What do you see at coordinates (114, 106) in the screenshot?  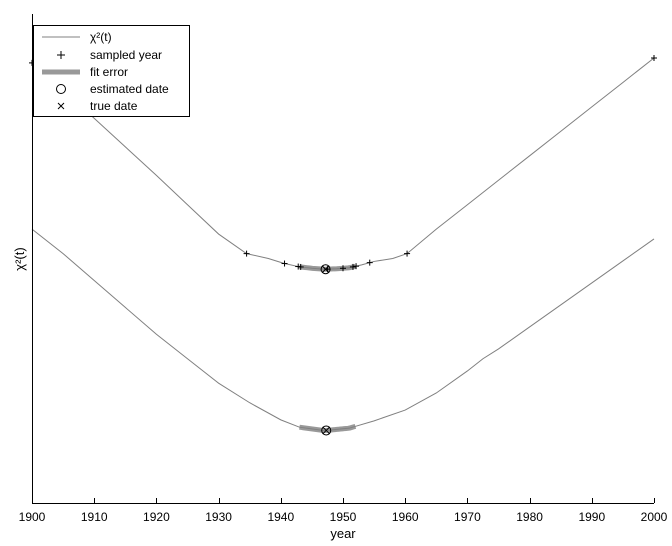 I see `legend-label-true: true date` at bounding box center [114, 106].